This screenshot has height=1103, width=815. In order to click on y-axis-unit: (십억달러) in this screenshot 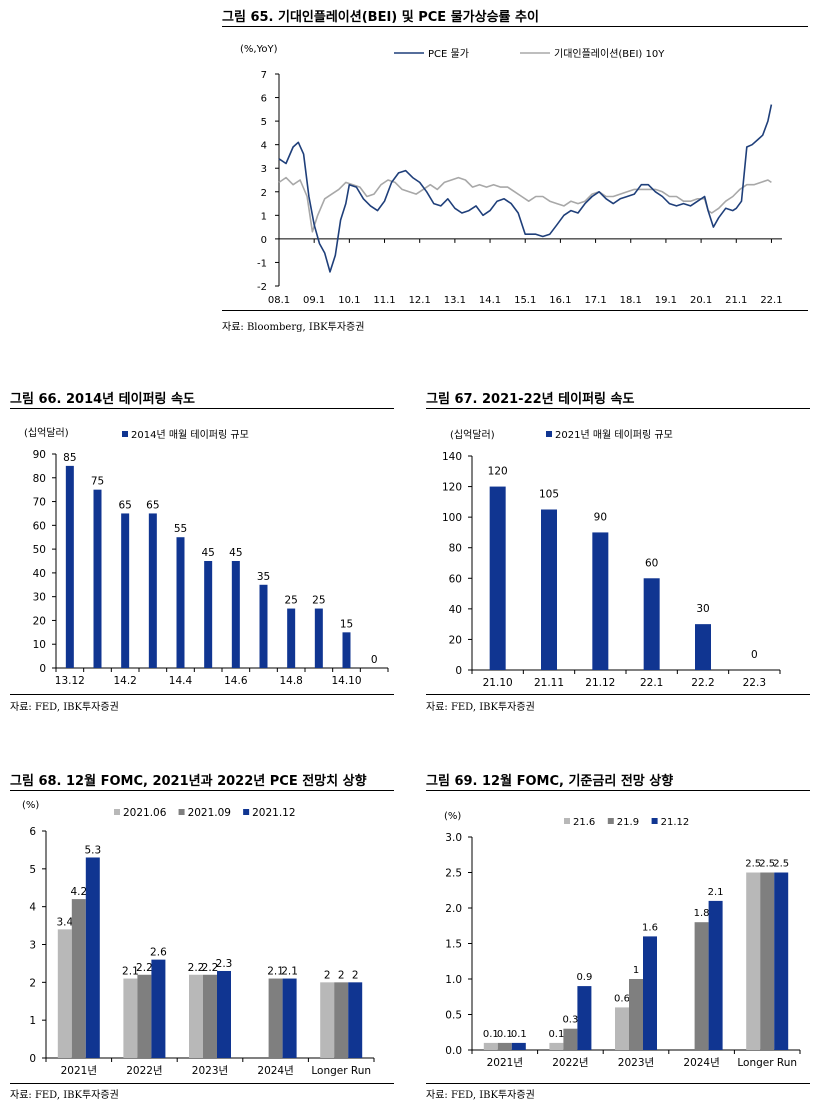, I will do `click(46, 433)`.